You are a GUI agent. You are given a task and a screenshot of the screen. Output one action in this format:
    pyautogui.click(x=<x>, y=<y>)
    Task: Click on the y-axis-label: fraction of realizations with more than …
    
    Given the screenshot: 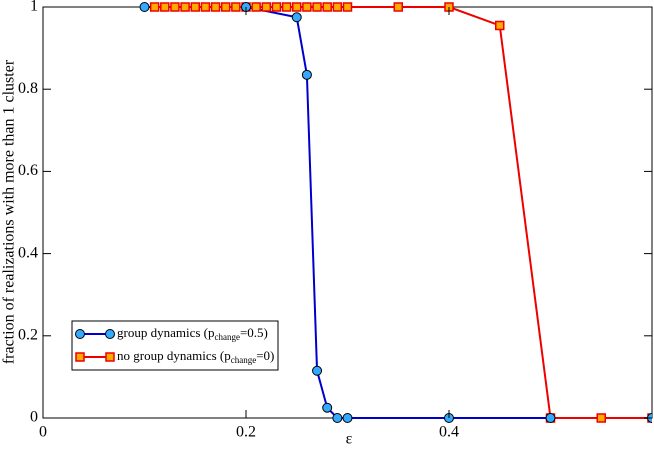 What is the action you would take?
    pyautogui.click(x=9, y=211)
    